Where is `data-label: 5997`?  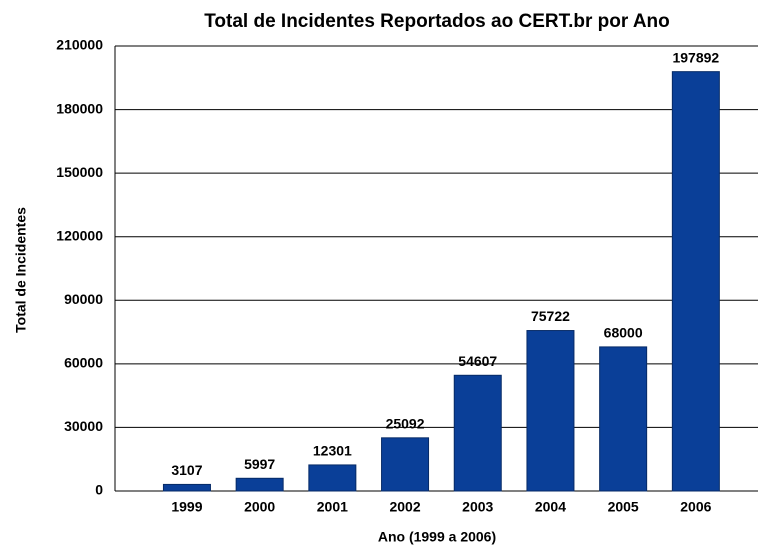 data-label: 5997 is located at coordinates (259, 464).